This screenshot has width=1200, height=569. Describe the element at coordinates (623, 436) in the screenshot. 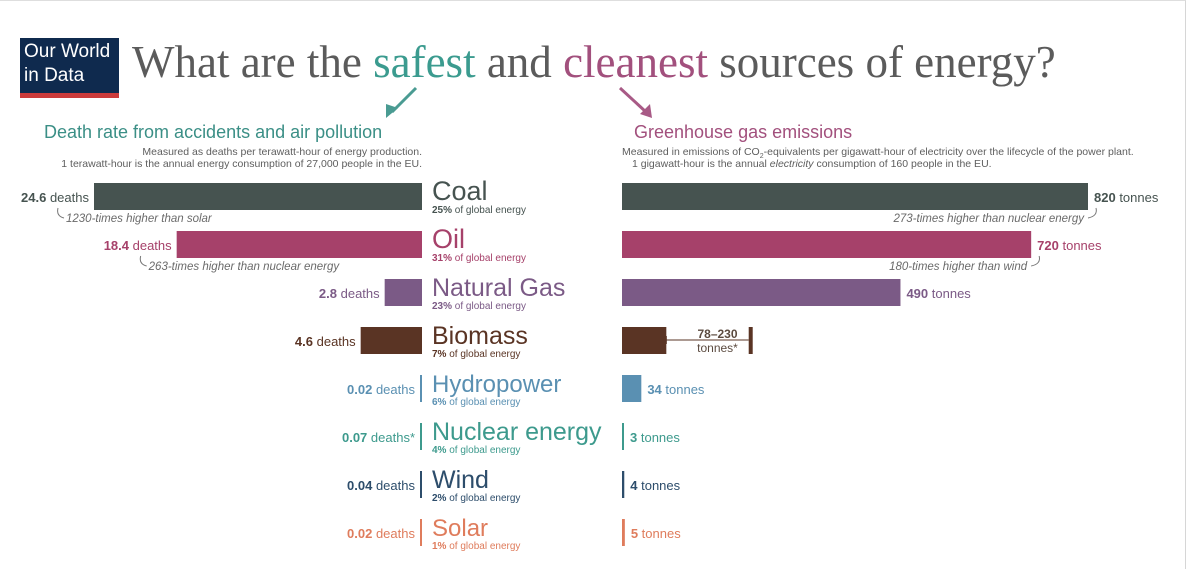

I see `ghg-bar-nuclear-energy` at that location.